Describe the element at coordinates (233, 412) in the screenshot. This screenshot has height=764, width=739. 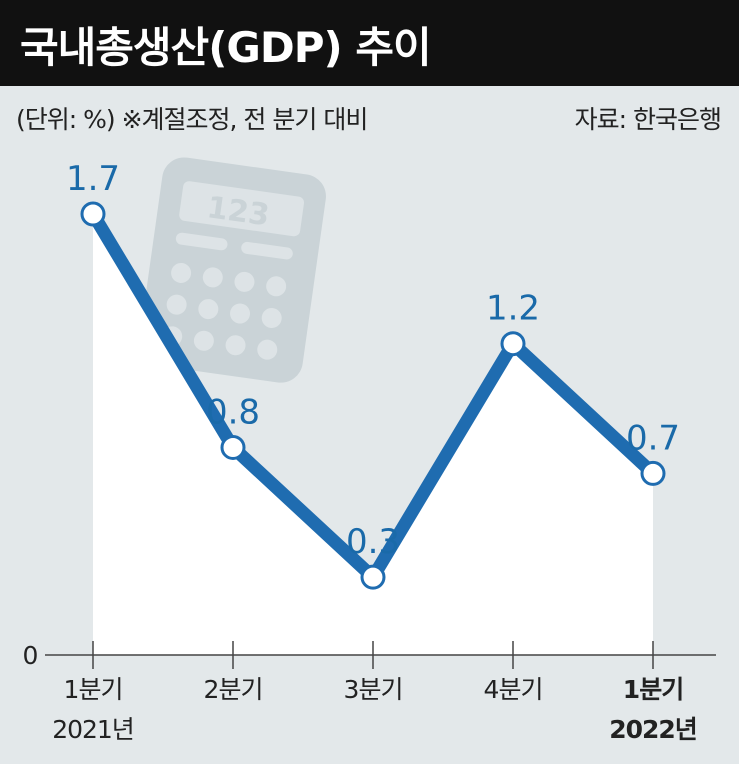
I see `data-label: 0.8` at that location.